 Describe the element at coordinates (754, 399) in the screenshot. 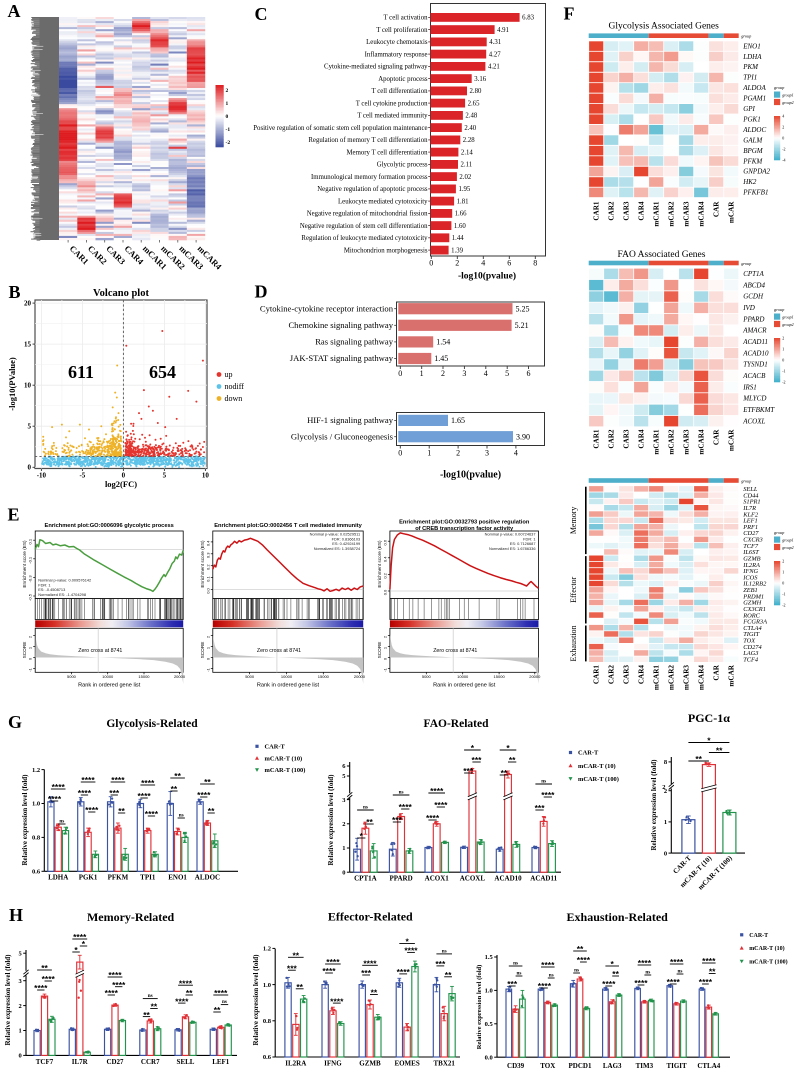

I see `svg-text: MLYCD` at that location.